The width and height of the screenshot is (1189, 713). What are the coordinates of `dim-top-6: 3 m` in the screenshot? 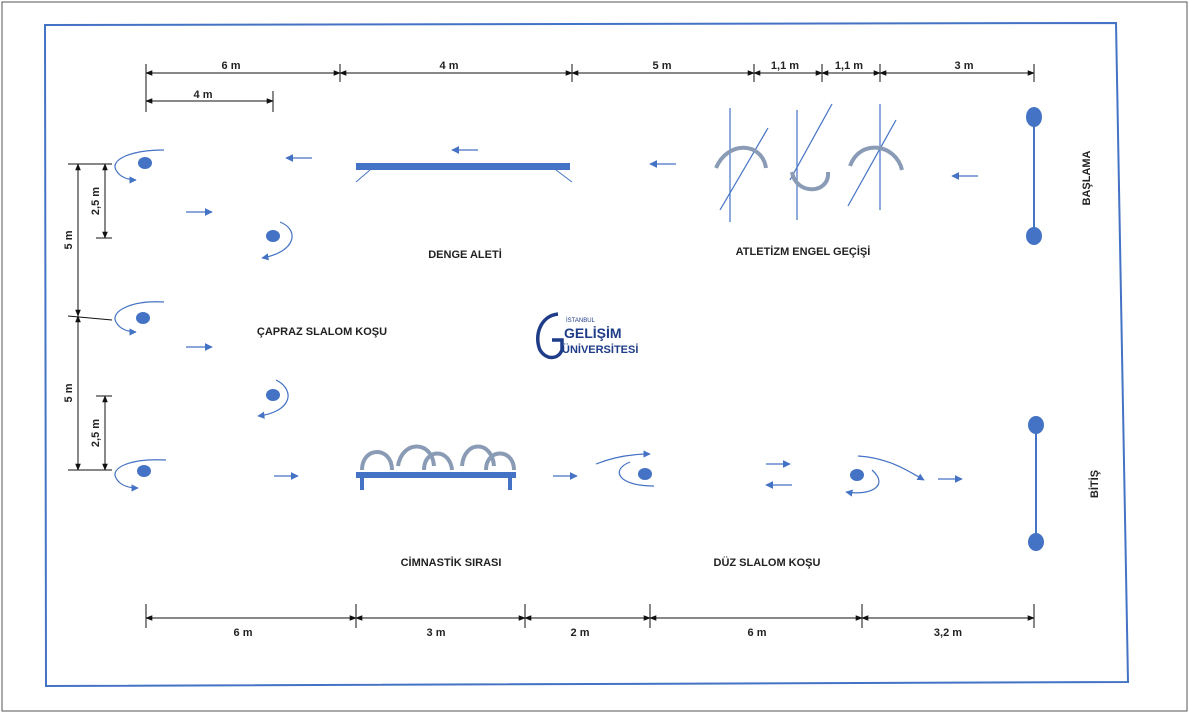 It's located at (964, 66).